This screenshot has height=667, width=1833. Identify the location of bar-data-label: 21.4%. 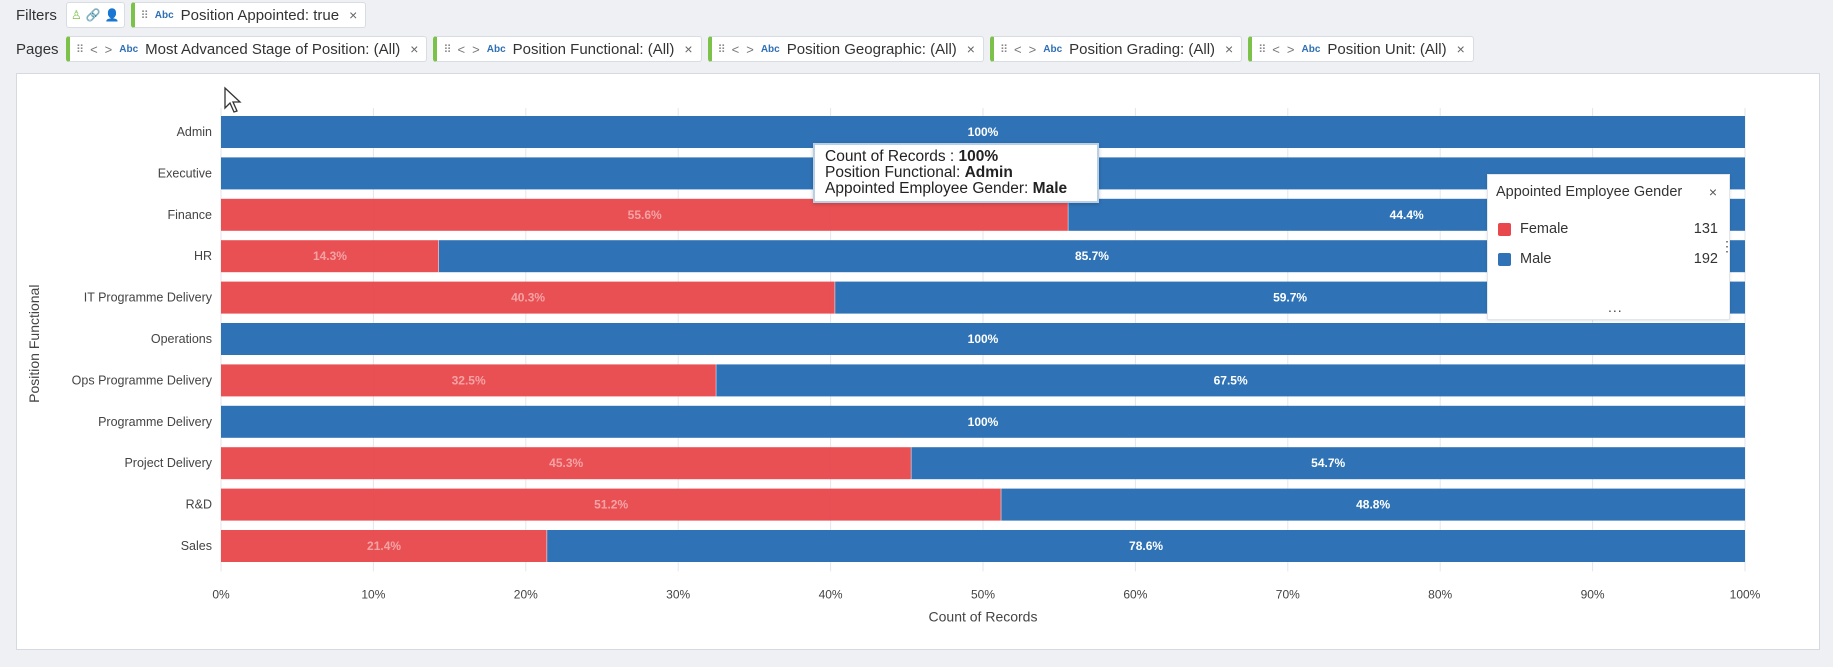
(384, 546).